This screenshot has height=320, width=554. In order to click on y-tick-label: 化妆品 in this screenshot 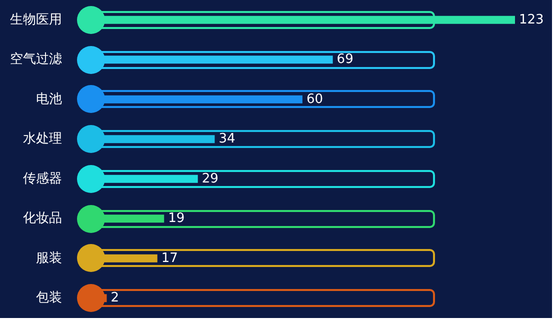, I will do `click(42, 218)`.